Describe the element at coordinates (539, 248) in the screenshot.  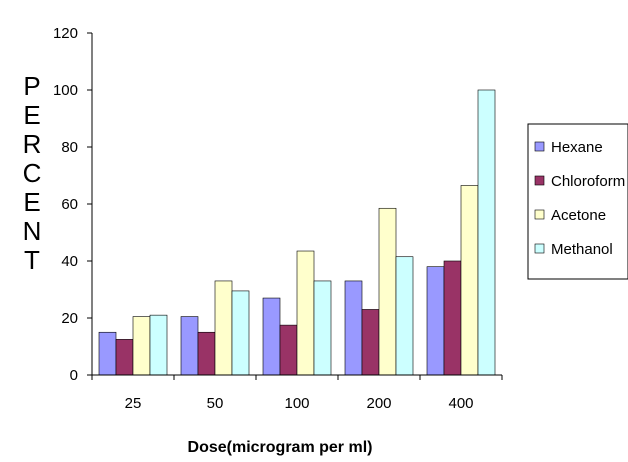
I see `legend-swatch-methanol` at that location.